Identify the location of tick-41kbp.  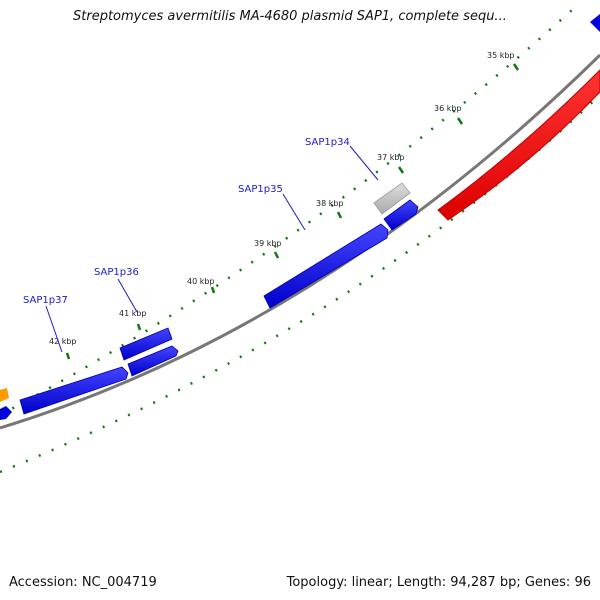
(139, 327).